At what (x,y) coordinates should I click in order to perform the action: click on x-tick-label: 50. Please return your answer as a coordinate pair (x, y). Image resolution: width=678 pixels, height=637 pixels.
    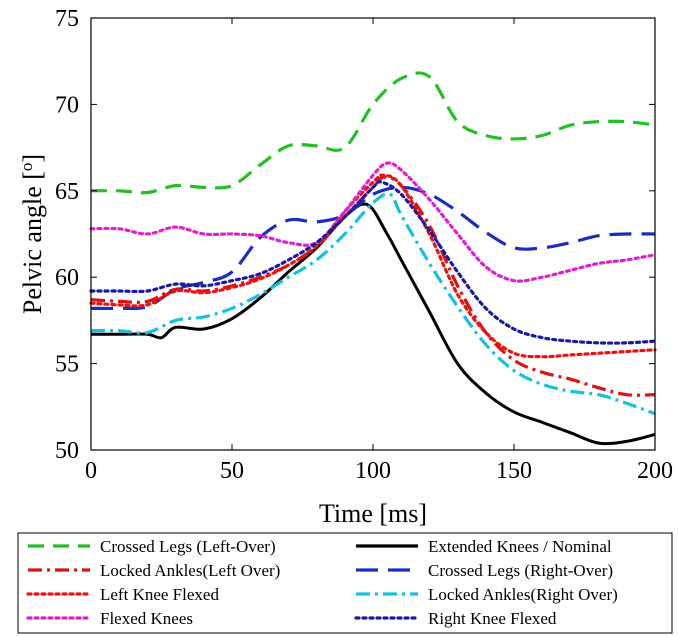
    Looking at the image, I should click on (232, 471).